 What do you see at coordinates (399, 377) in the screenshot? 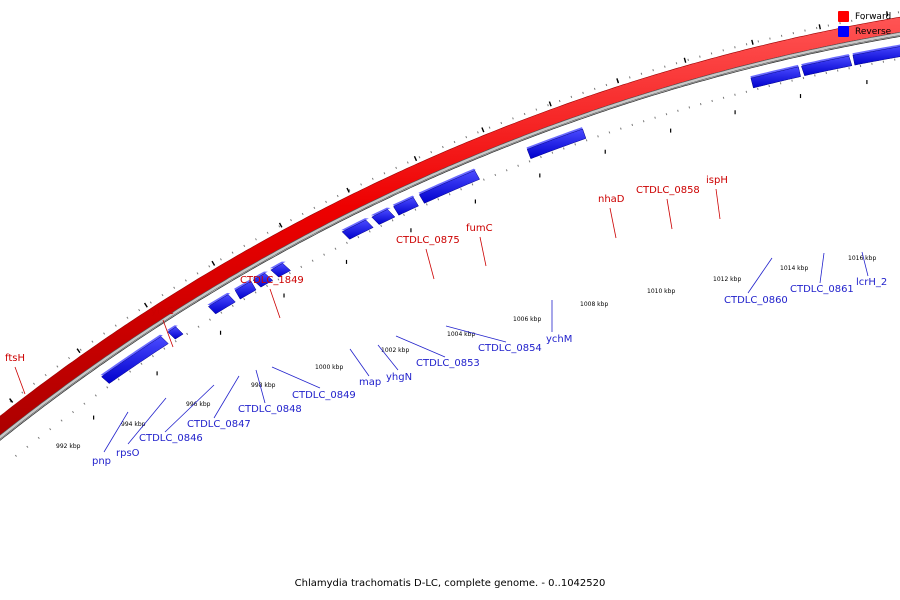
I see `reverse-gene-yhgN: yhgN` at bounding box center [399, 377].